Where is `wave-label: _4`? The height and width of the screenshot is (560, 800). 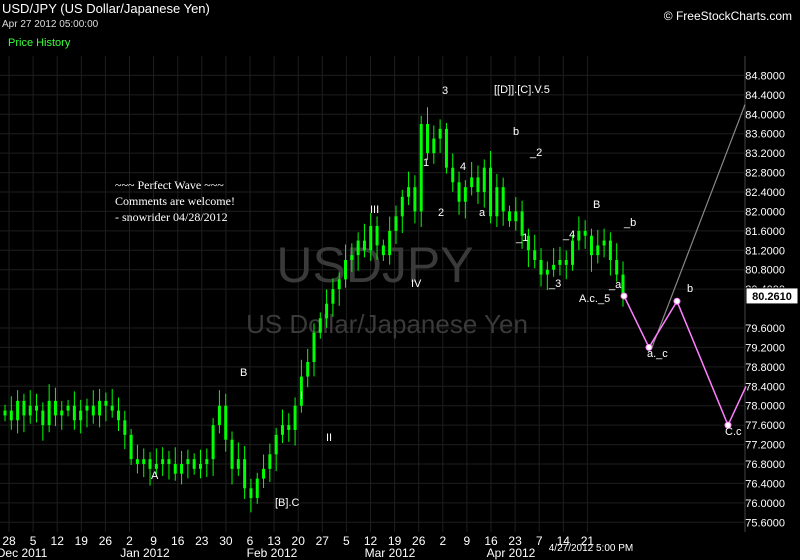
wave-label: _4 is located at coordinates (568, 235).